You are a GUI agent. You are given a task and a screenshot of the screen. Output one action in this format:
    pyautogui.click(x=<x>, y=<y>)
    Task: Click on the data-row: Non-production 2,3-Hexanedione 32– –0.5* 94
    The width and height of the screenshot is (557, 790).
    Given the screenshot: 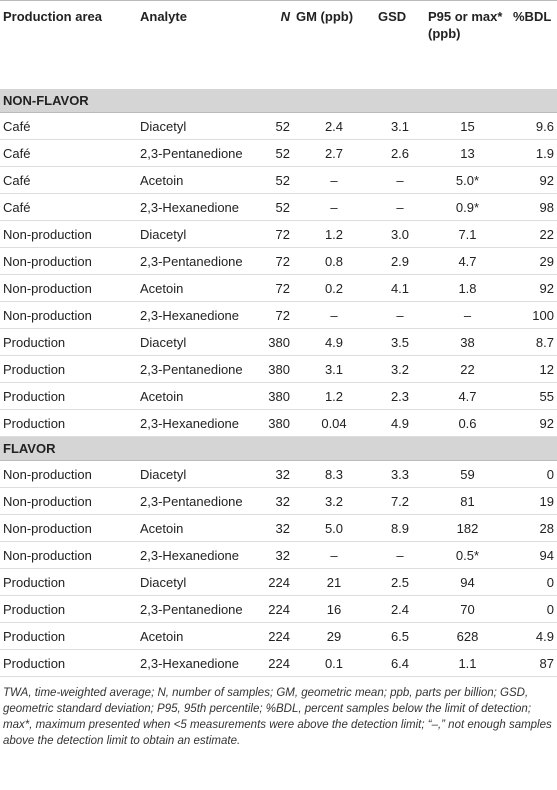 What is the action you would take?
    pyautogui.click(x=278, y=555)
    